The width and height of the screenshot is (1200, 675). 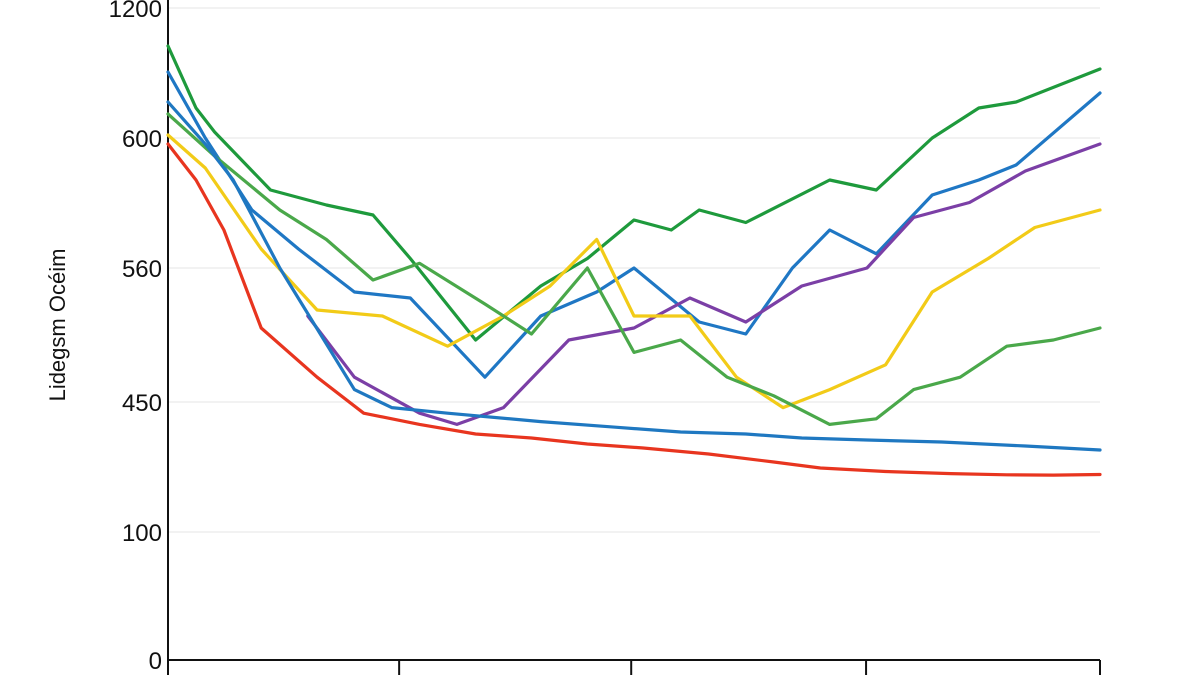 I want to click on y-axis-label: Lidegsm Océim, so click(x=57, y=325).